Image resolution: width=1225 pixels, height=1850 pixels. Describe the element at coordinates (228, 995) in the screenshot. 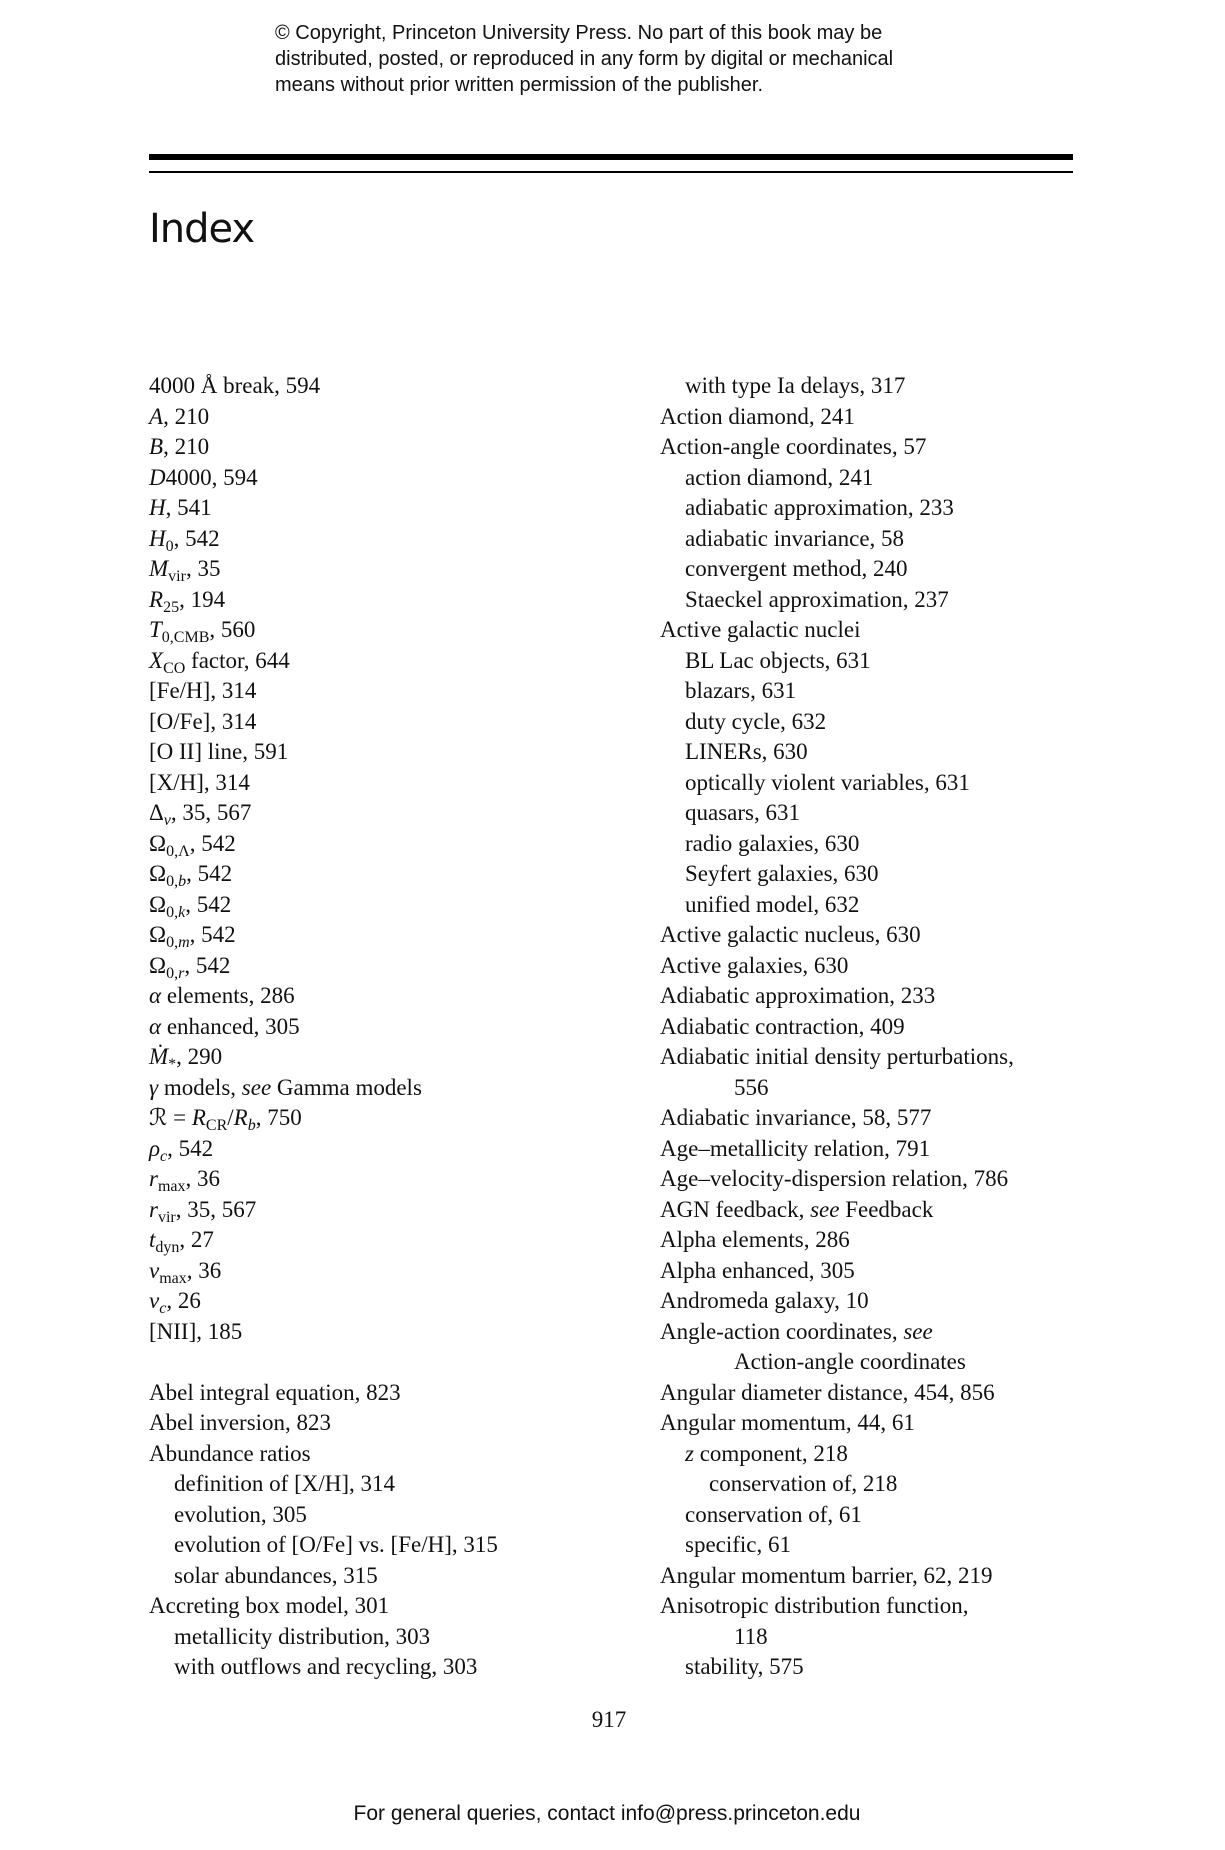

I see `index-entry-text: elements, 286` at that location.